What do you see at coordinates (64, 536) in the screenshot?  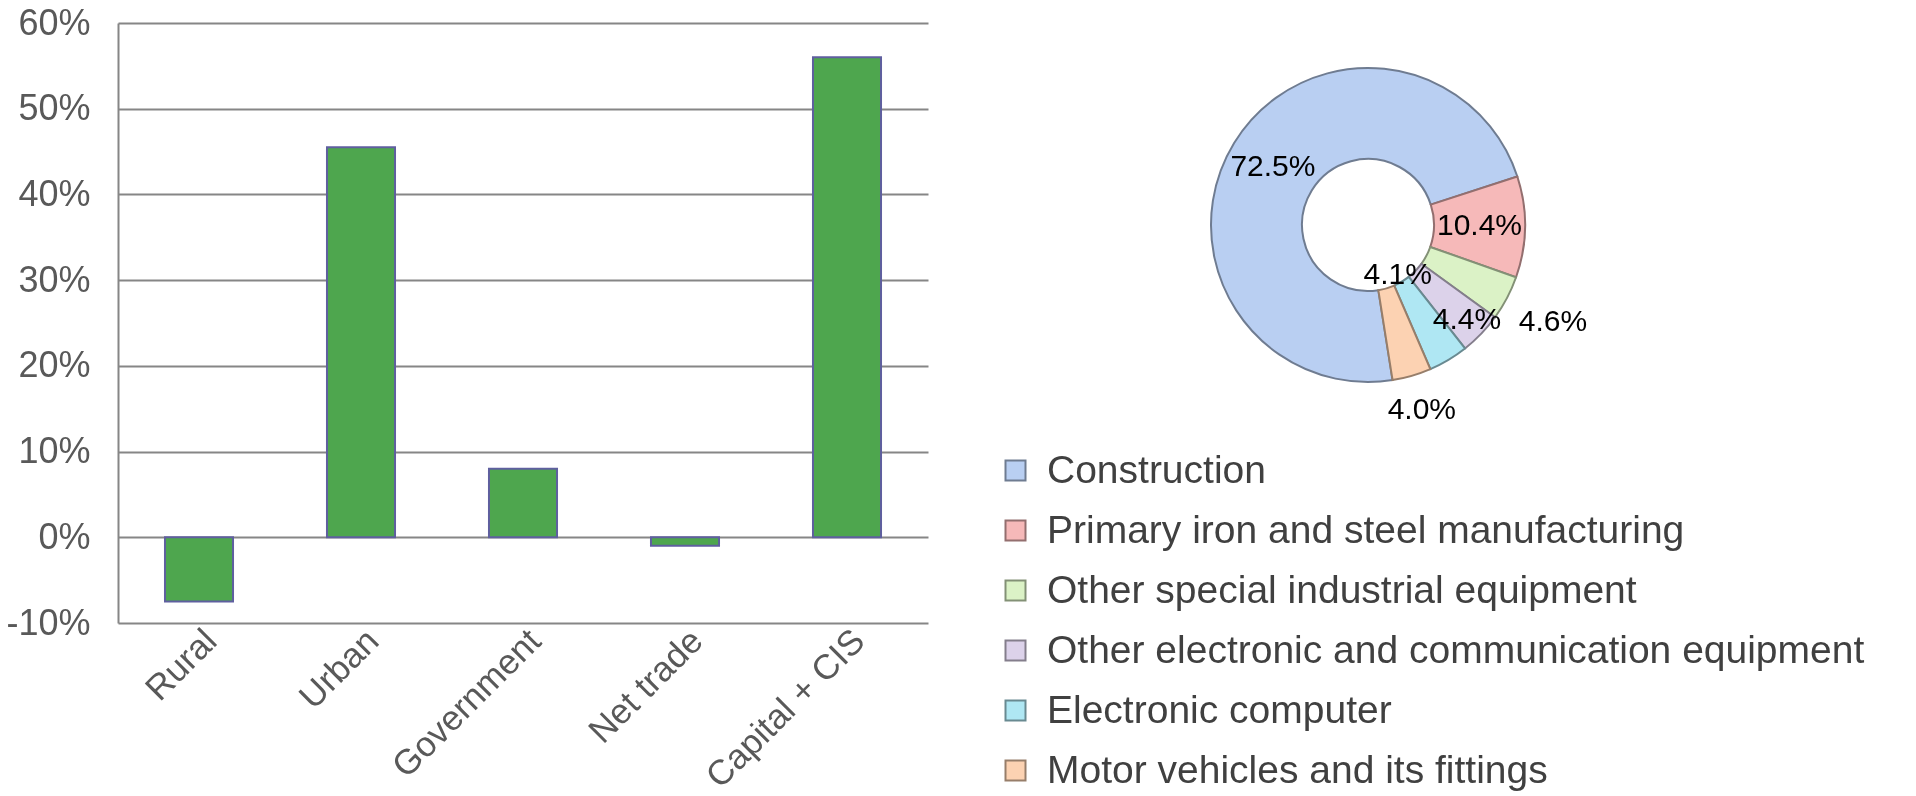 I see `y-tick-label: 0%` at bounding box center [64, 536].